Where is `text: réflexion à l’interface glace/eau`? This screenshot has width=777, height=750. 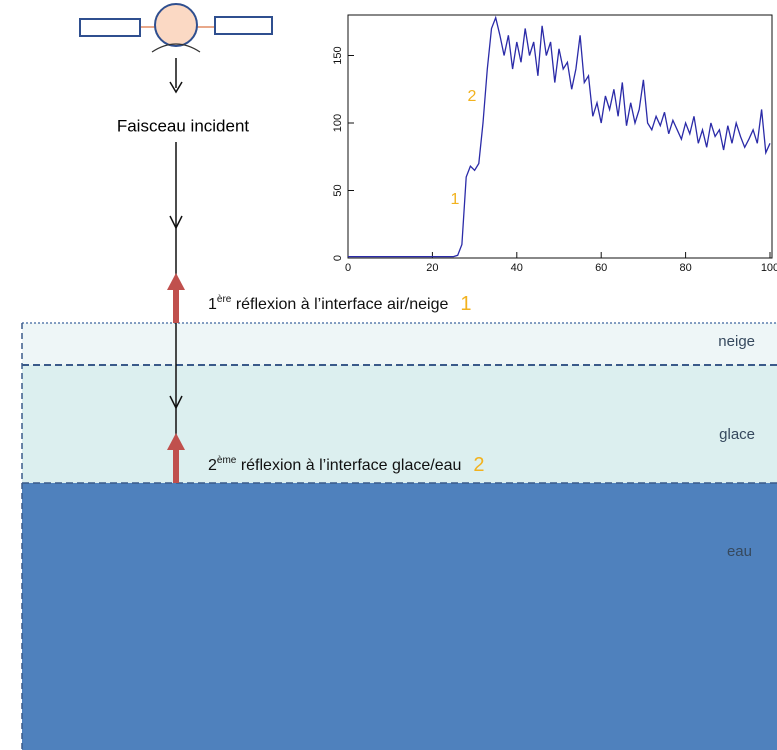 text: réflexion à l’interface glace/eau is located at coordinates (351, 465).